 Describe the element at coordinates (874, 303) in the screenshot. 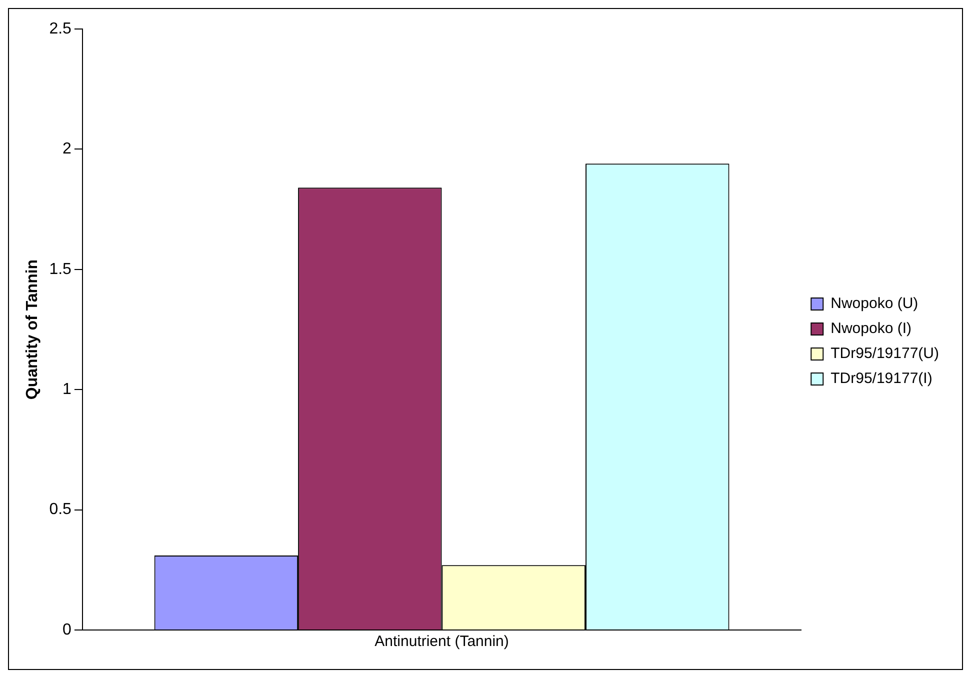

I see `legend-label: Nwopoko (U)` at that location.